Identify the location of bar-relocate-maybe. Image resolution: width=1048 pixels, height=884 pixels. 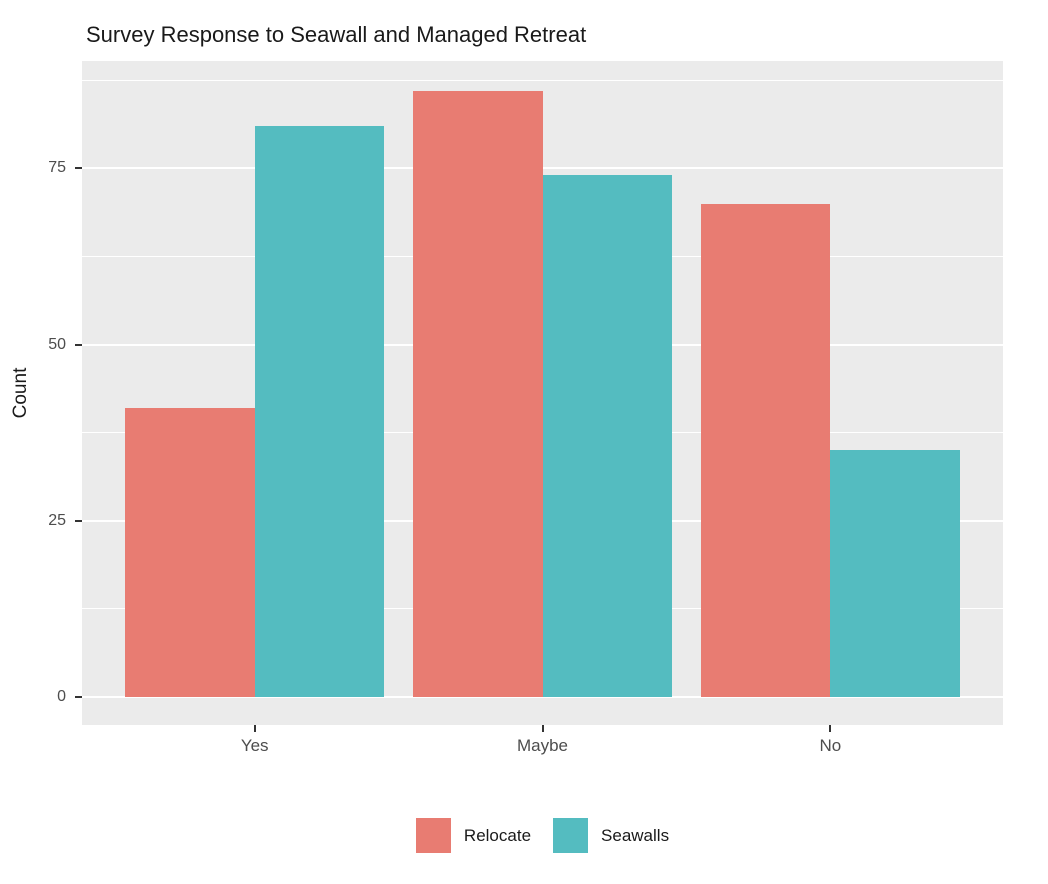
(477, 393).